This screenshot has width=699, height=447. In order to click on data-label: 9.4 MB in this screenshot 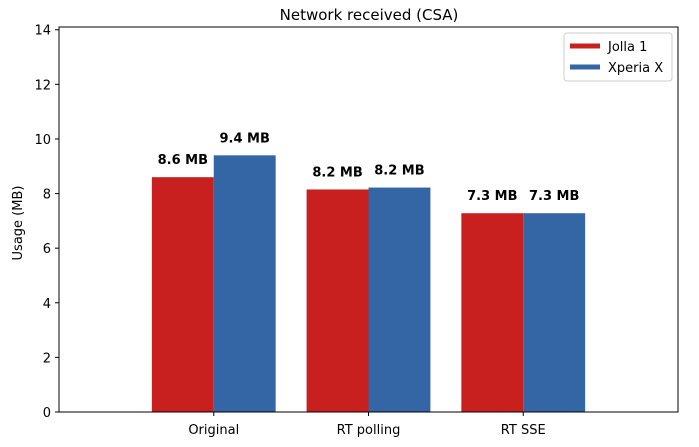, I will do `click(244, 138)`.